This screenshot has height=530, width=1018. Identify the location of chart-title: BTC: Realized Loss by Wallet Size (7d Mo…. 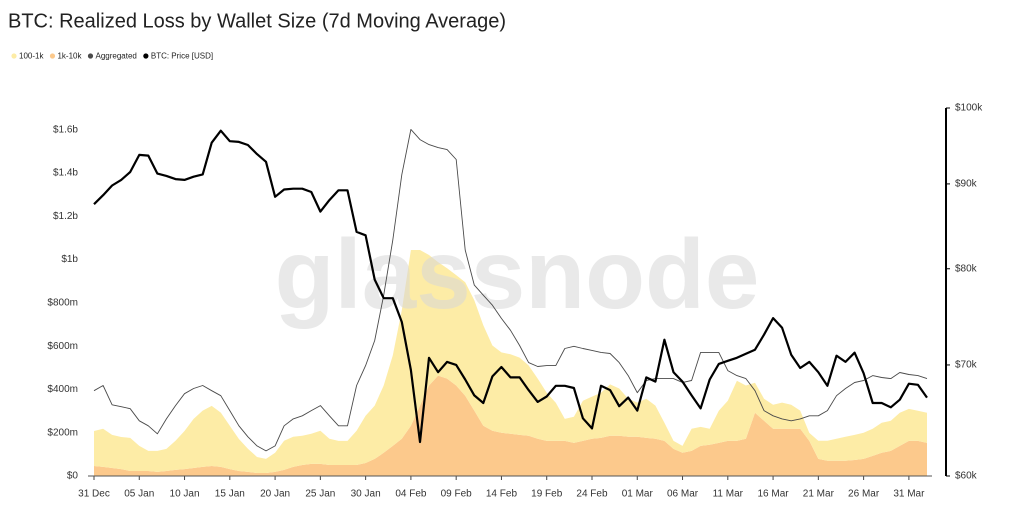
(257, 21).